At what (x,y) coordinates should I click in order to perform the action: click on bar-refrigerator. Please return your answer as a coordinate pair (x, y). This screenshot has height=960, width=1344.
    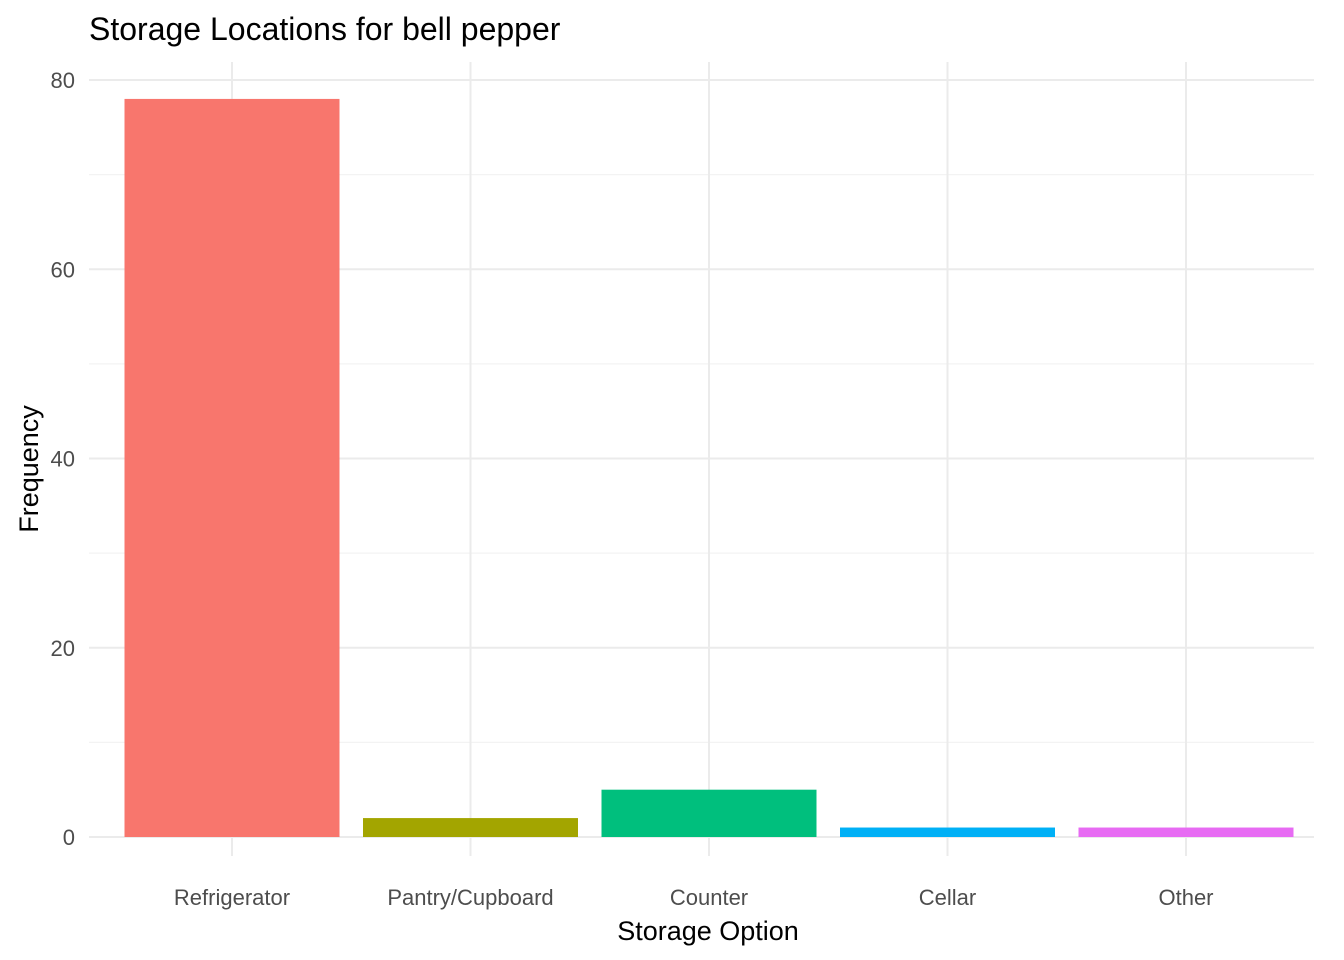
    Looking at the image, I should click on (232, 468).